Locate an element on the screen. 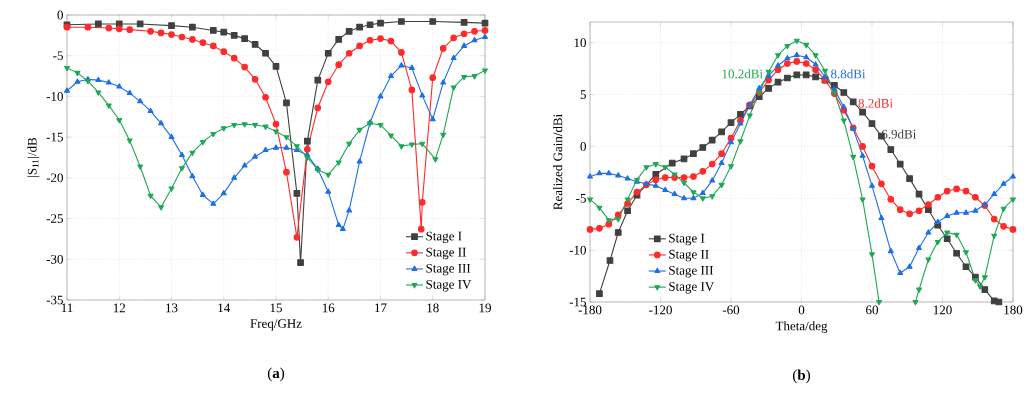 Image resolution: width=1029 pixels, height=402 pixels. y-tick-label: -30 is located at coordinates (54, 259).